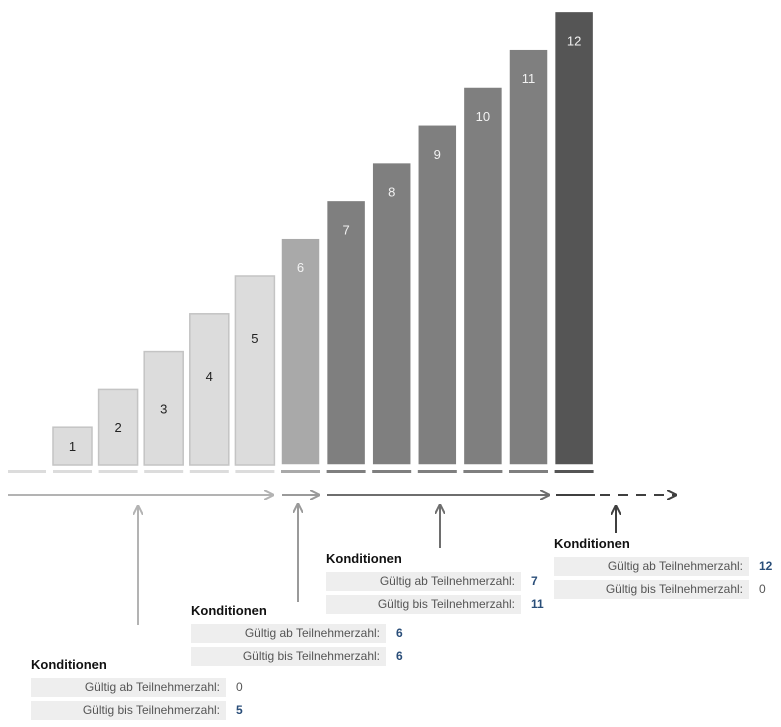 Image resolution: width=781 pixels, height=727 pixels. I want to click on baseline-segment-start, so click(27, 471).